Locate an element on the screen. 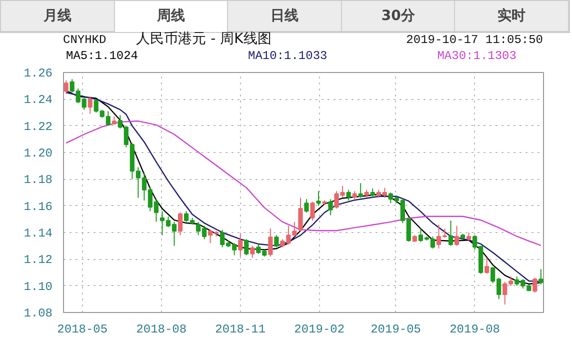  y-tick-label: 1.26 is located at coordinates (38, 73).